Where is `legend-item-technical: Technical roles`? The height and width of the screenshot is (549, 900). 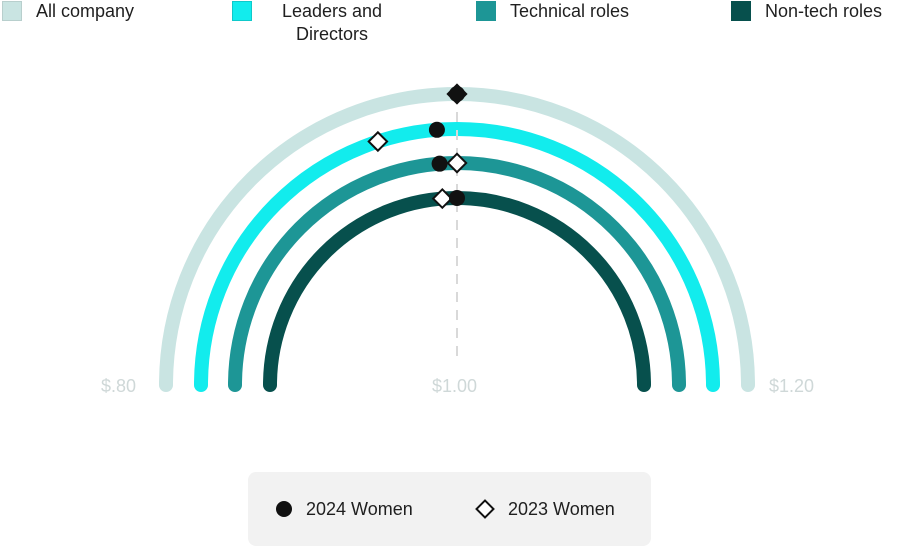 legend-item-technical: Technical roles is located at coordinates (552, 11).